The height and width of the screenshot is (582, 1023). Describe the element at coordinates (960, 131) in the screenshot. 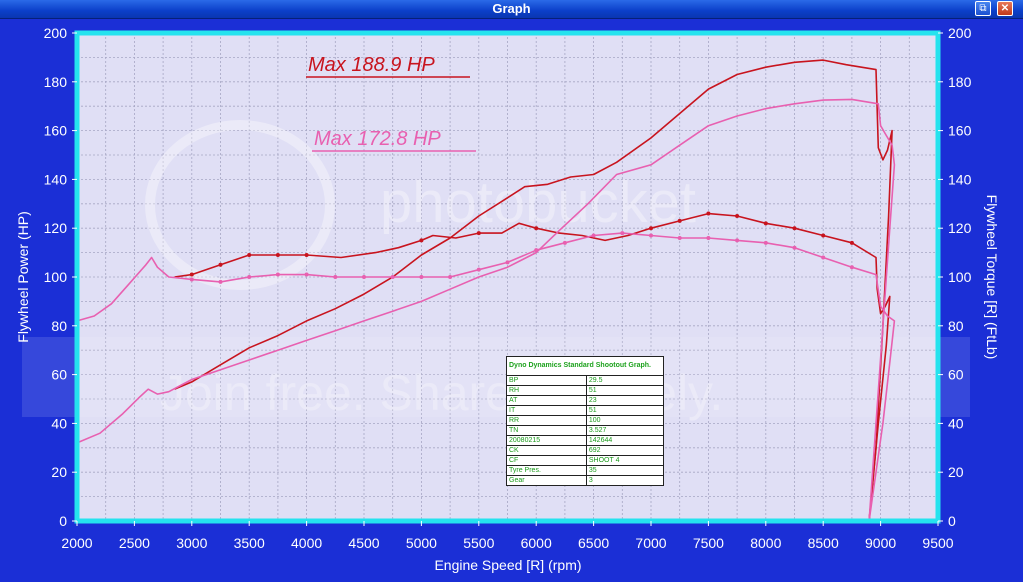

I see `y2-tick-label: 160` at that location.